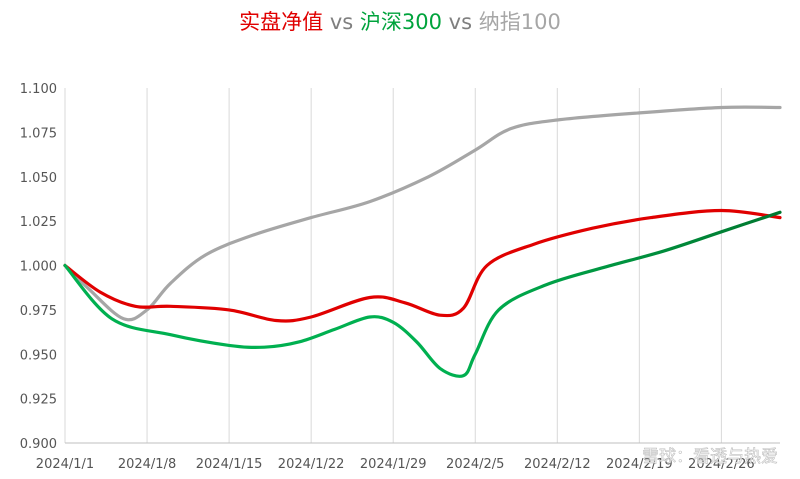 Image resolution: width=800 pixels, height=479 pixels. Describe the element at coordinates (38, 355) in the screenshot. I see `y-tick-label: 0.950` at that location.